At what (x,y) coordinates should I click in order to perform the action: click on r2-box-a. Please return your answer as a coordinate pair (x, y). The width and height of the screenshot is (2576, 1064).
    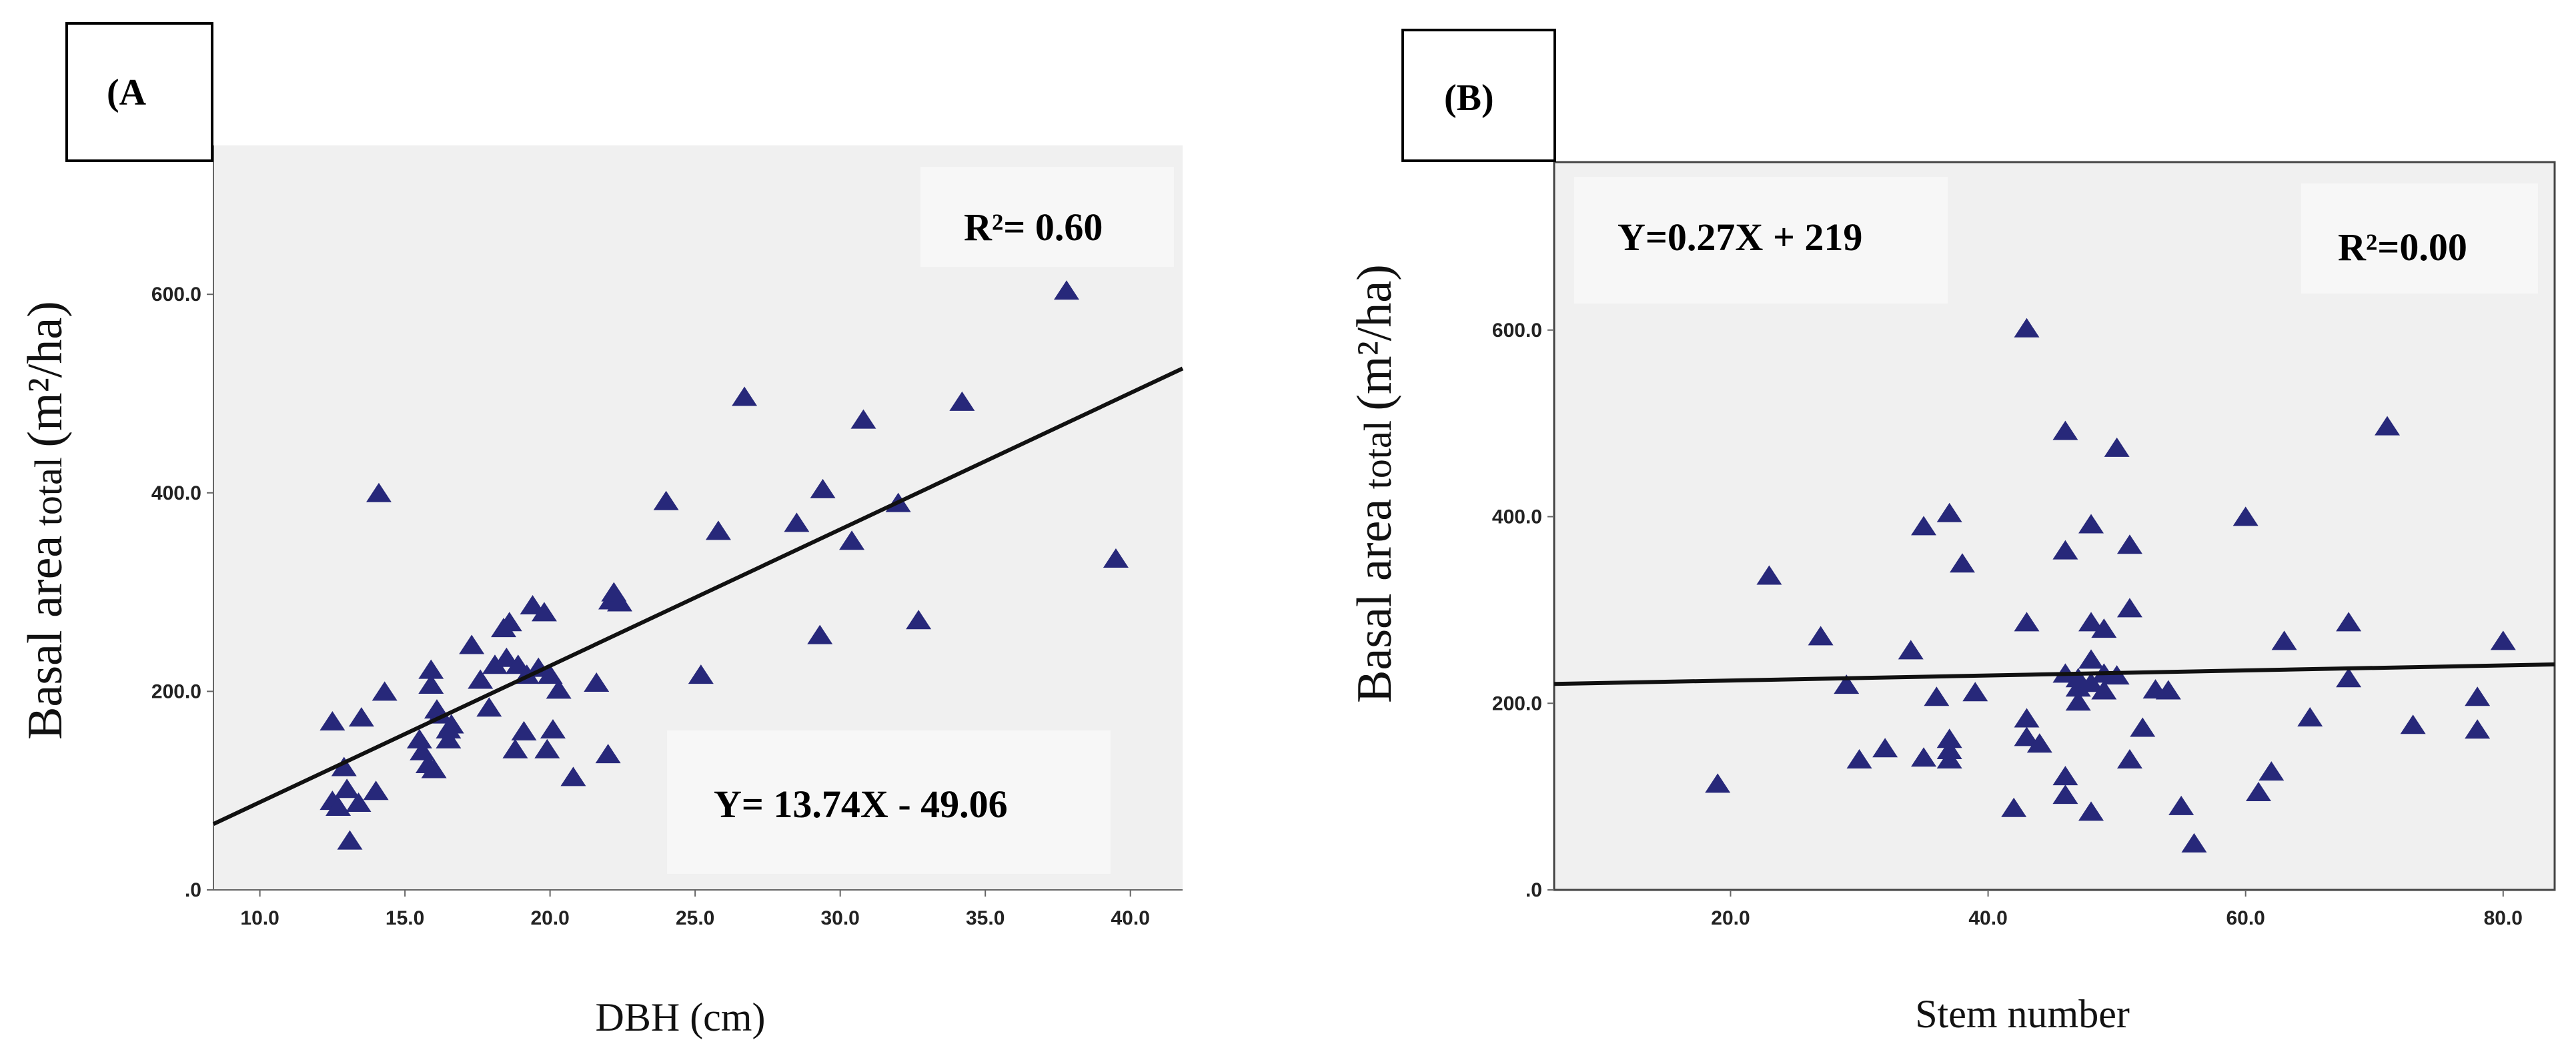
    Looking at the image, I should click on (1047, 217).